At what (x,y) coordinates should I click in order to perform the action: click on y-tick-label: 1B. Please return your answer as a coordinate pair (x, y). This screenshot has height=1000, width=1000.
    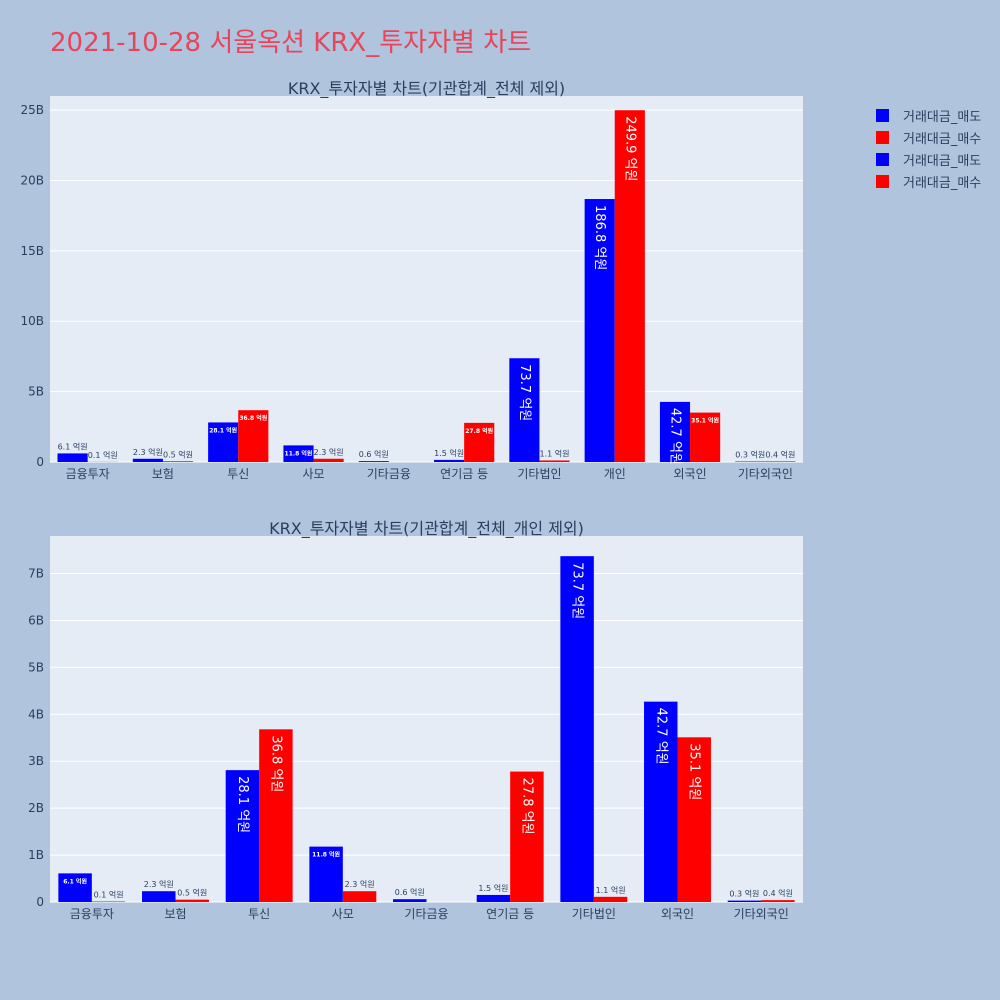
    Looking at the image, I should click on (36, 855).